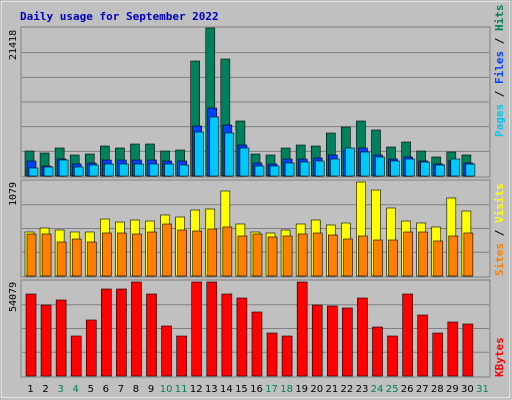  I want to click on day-label-12: 12, so click(196, 389).